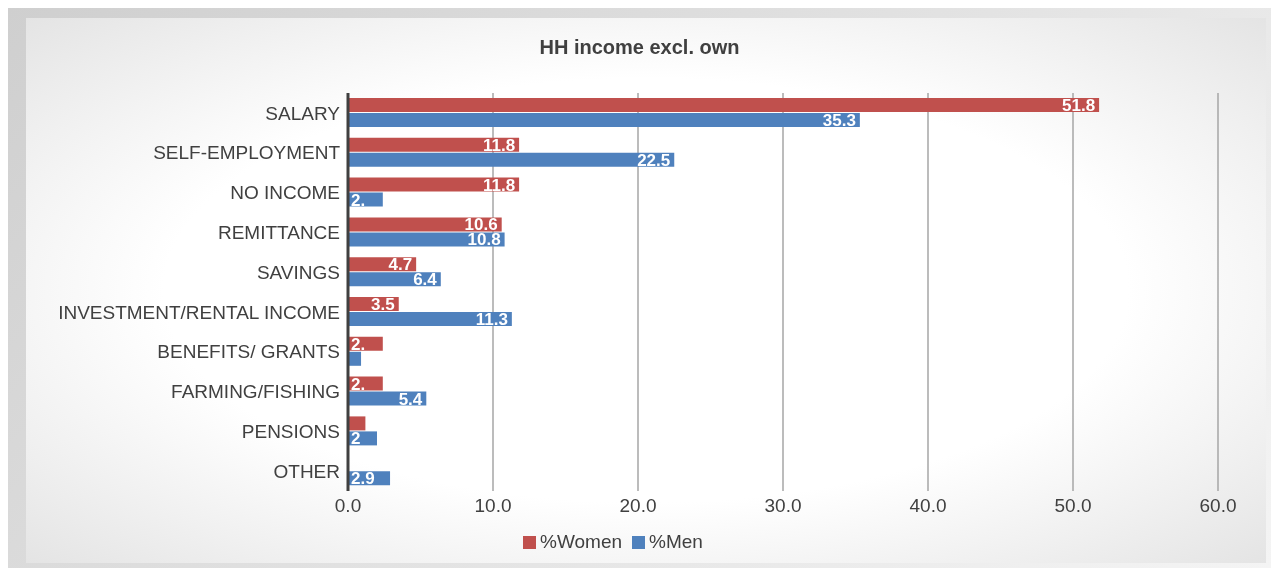 The height and width of the screenshot is (576, 1279). Describe the element at coordinates (410, 399) in the screenshot. I see `data-label: 5.4` at that location.